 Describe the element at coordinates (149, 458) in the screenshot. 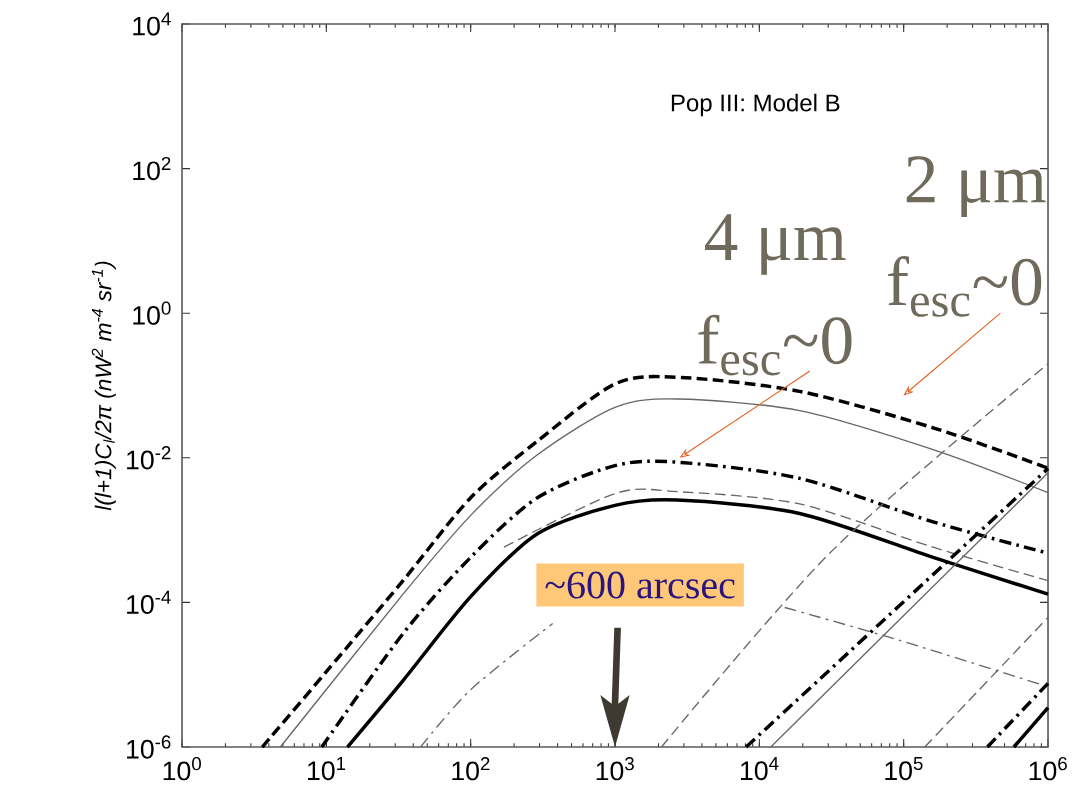

I see `y-tick-label: 10$^{-2}$` at that location.